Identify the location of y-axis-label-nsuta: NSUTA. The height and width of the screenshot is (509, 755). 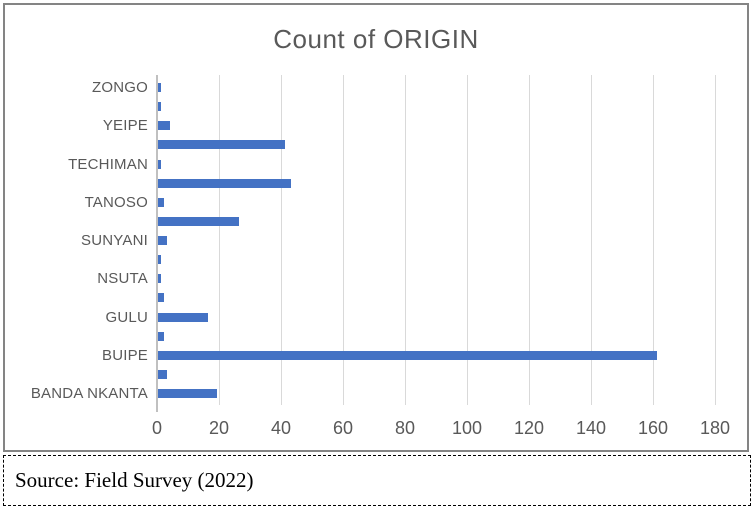
(122, 279).